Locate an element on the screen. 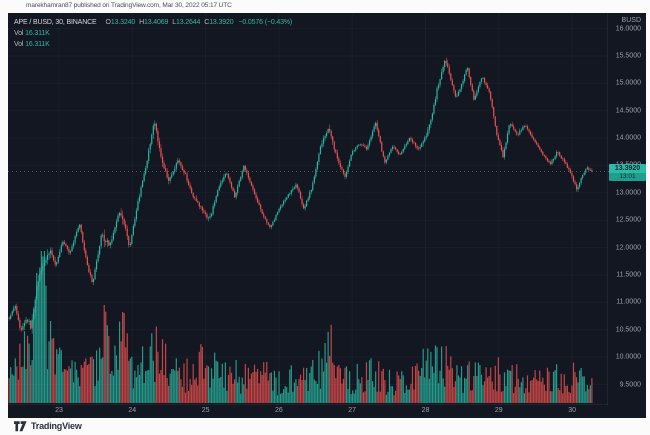 The image size is (650, 435). price-tick-label: 13.0000 is located at coordinates (628, 193).